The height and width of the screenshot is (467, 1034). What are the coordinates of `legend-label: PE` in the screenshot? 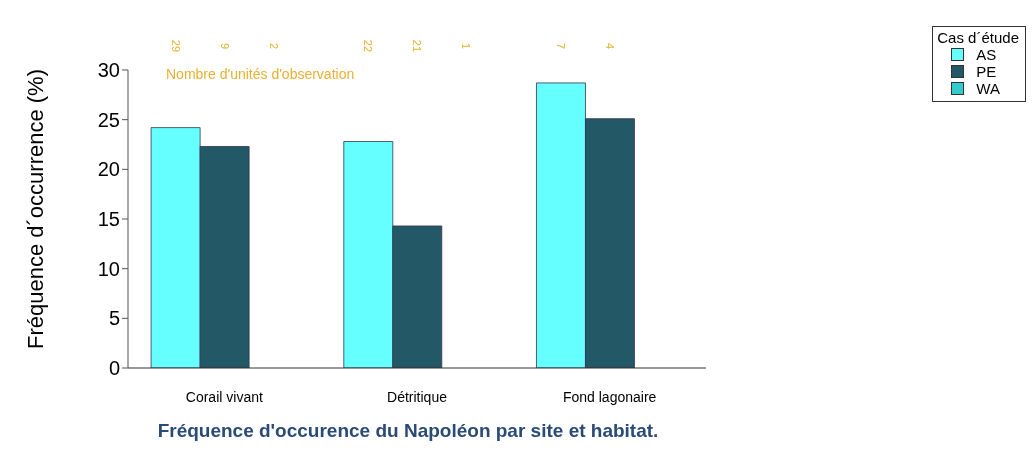 It's located at (986, 71).